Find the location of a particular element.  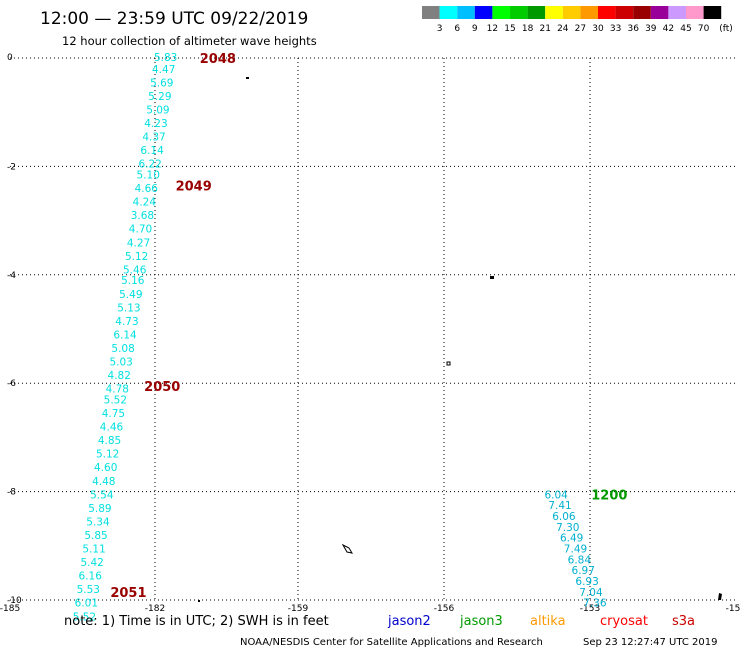

wave-height-value: 5.46 is located at coordinates (135, 270).